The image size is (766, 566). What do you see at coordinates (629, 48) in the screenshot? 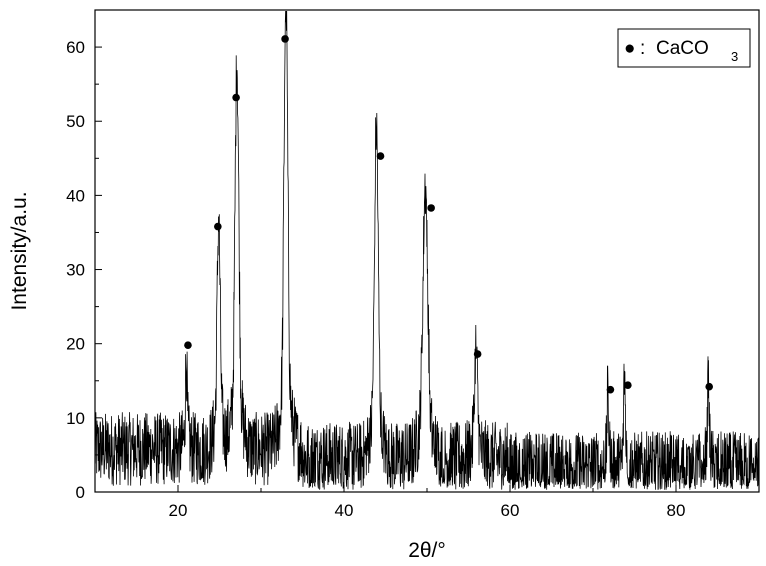
I see `legend-marker-icon: ●` at bounding box center [629, 48].